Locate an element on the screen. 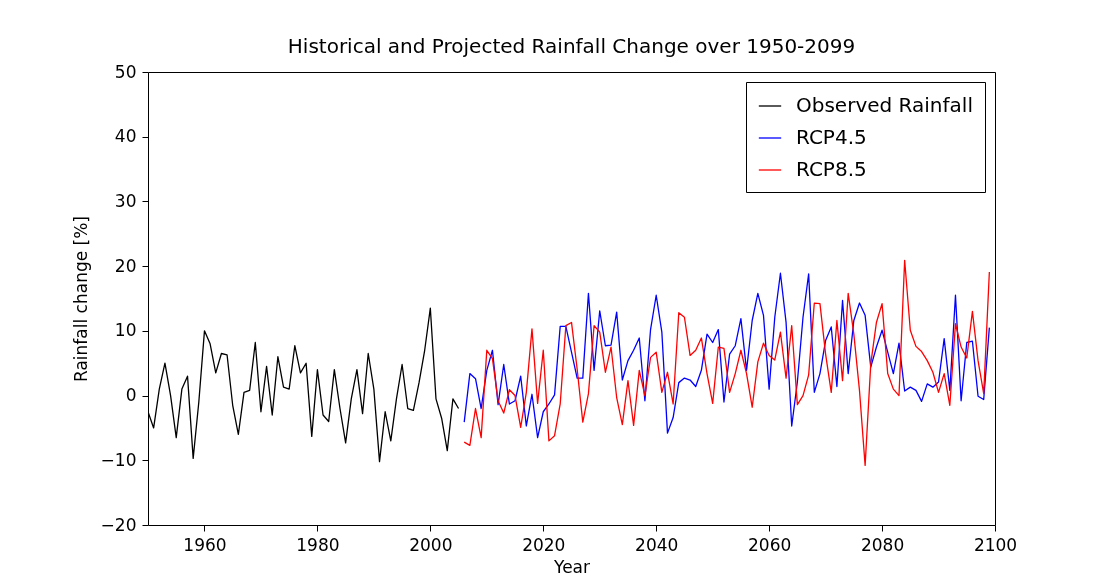 Image resolution: width=1099 pixels, height=579 pixels. x-tick-label: 2040 is located at coordinates (657, 544).